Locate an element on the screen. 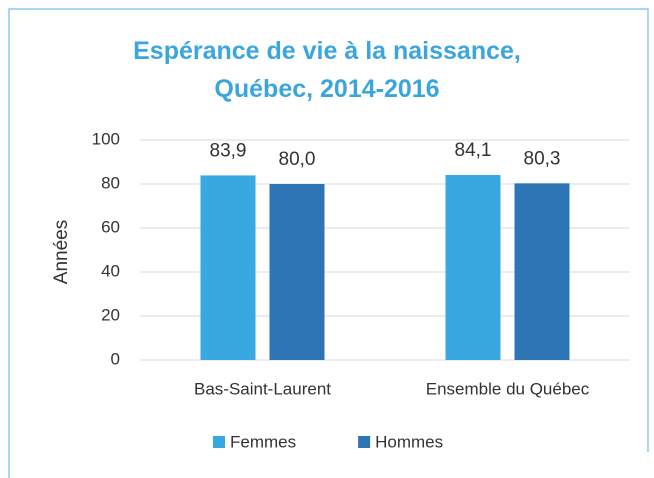 The width and height of the screenshot is (654, 478). x-tick-label: Bas-Saint-Laurent is located at coordinates (262, 388).